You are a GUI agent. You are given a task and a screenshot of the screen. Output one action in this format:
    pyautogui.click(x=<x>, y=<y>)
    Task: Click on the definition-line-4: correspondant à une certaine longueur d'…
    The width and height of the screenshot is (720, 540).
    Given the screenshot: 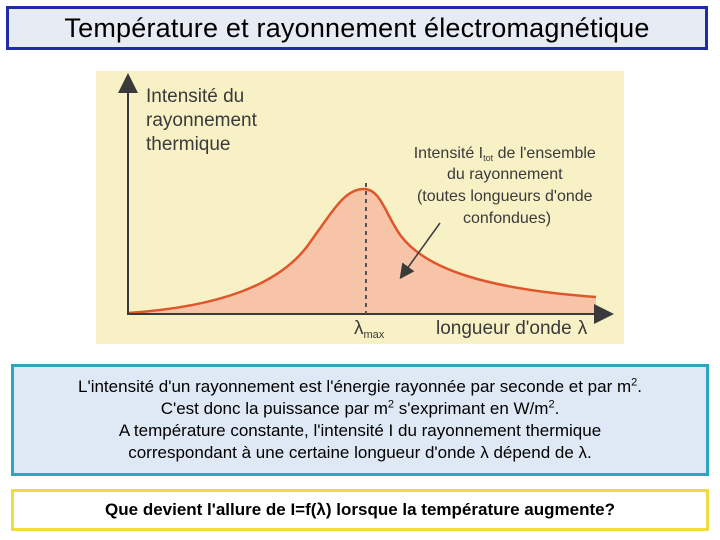 What is the action you would take?
    pyautogui.click(x=360, y=452)
    